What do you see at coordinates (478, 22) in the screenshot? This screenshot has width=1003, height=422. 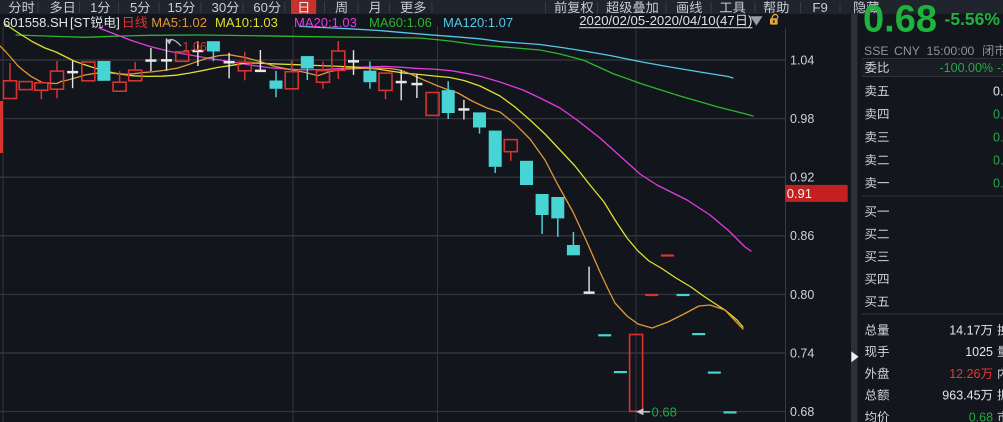 I see `svg-text: MA120:1.07` at bounding box center [478, 22].